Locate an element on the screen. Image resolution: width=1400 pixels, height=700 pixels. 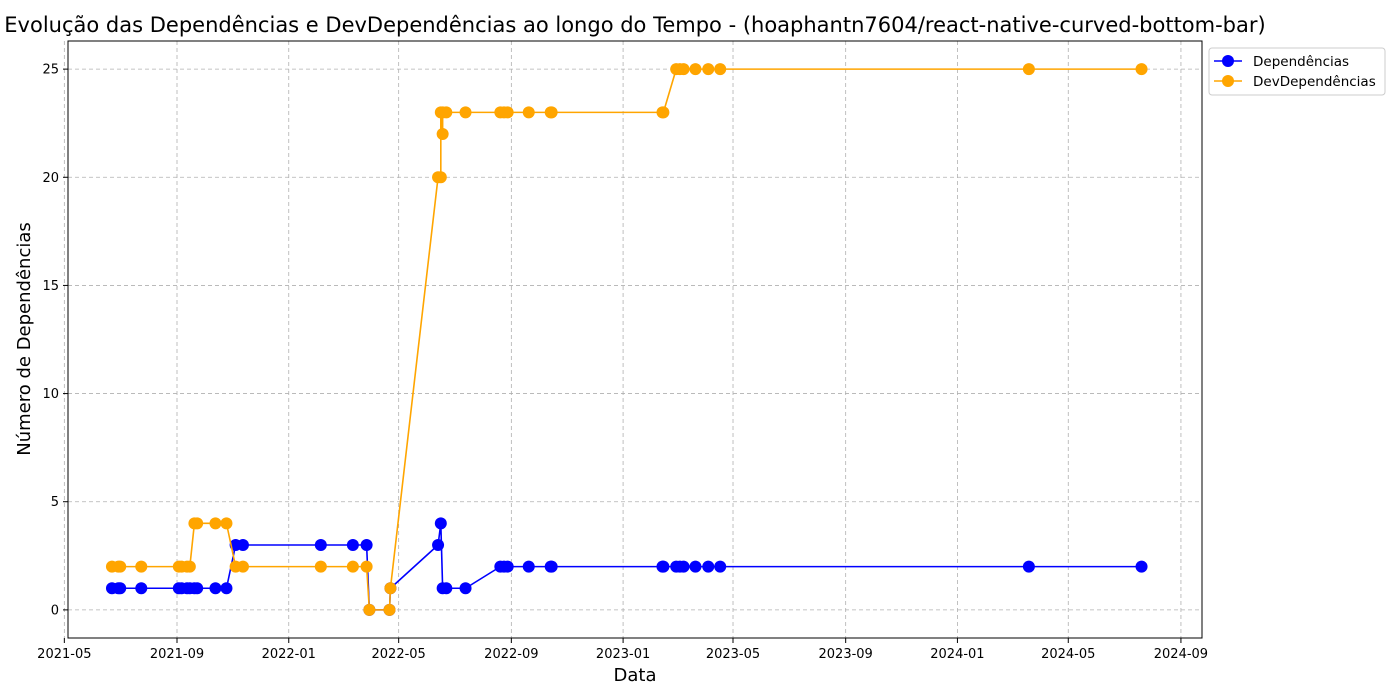
x-tick-label: 2024-09 is located at coordinates (1181, 654).